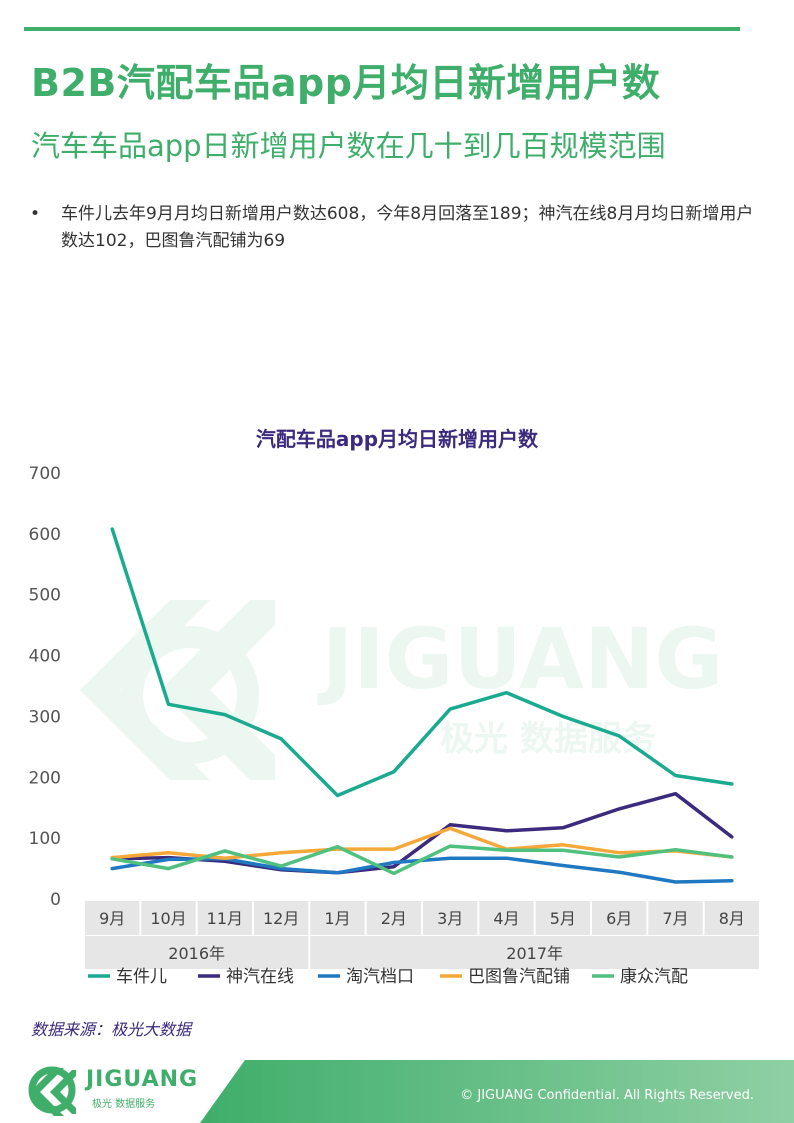  Describe the element at coordinates (45, 839) in the screenshot. I see `y-tick-label: 100` at that location.